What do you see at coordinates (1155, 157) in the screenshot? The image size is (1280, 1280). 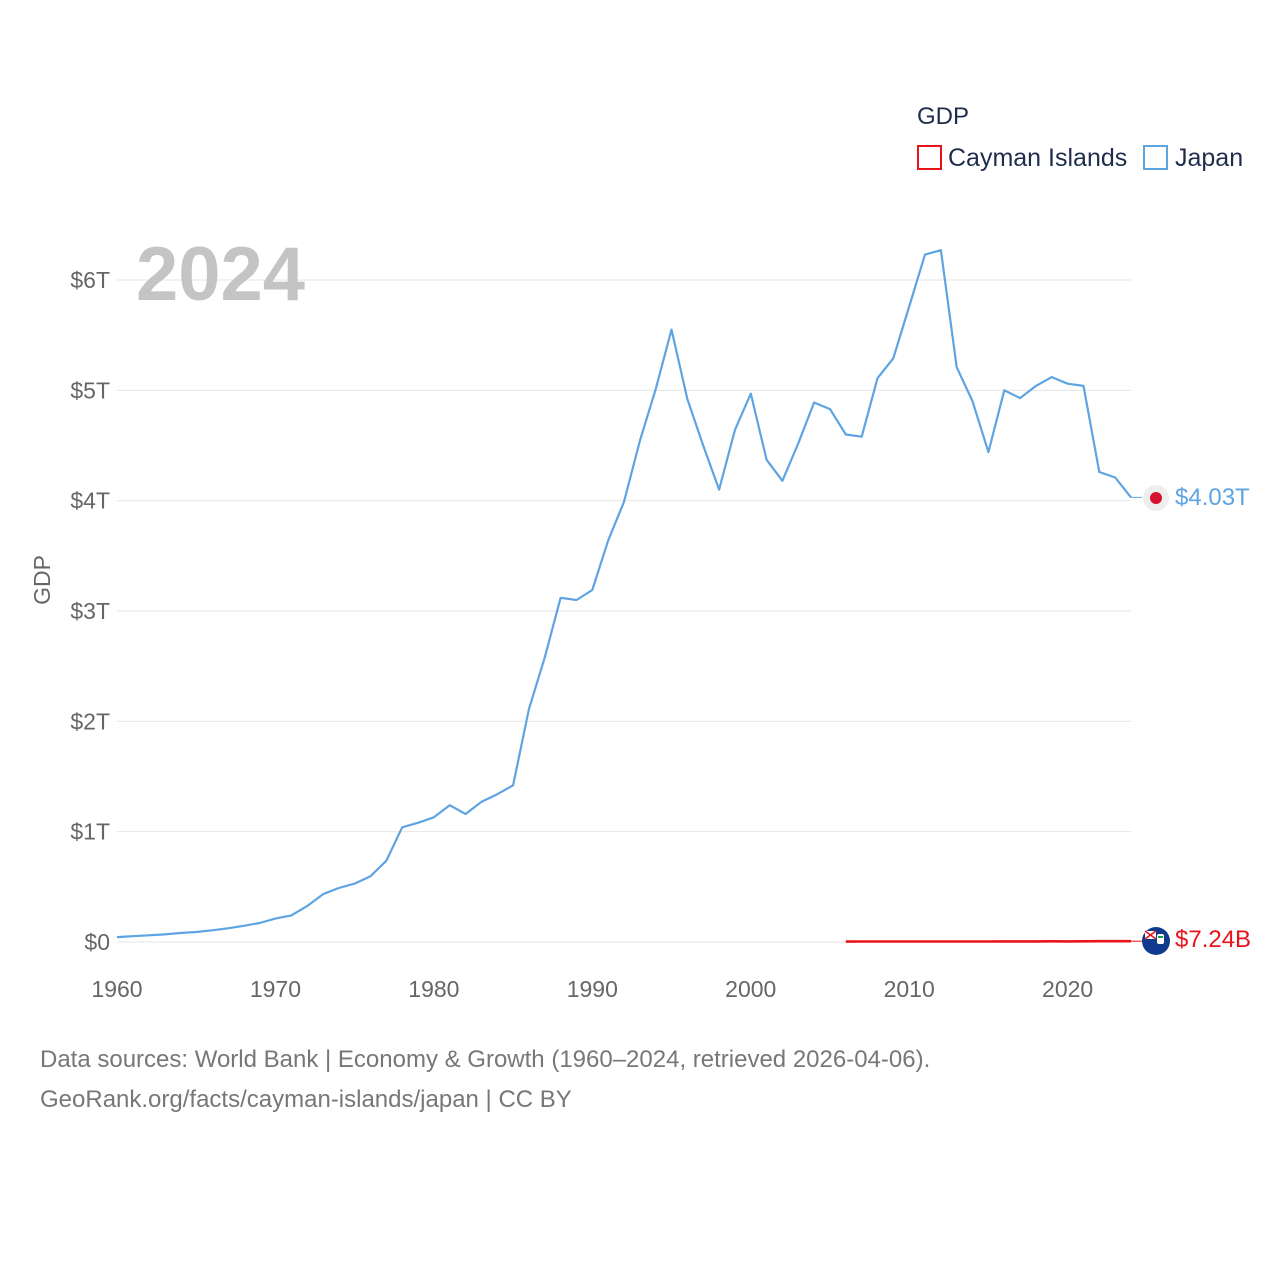 I see `legend-swatch-japan` at bounding box center [1155, 157].